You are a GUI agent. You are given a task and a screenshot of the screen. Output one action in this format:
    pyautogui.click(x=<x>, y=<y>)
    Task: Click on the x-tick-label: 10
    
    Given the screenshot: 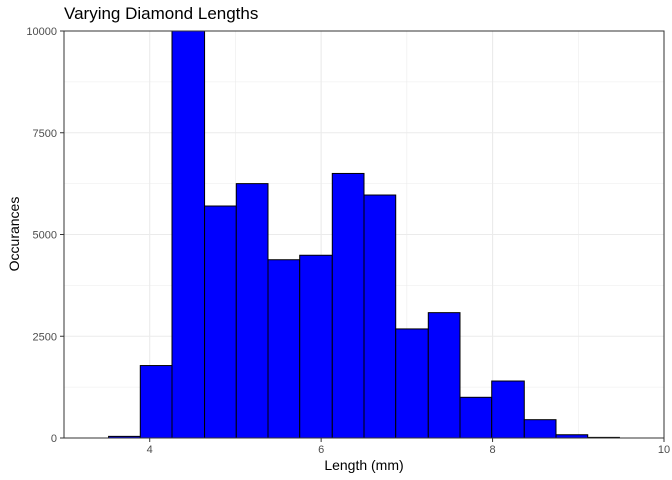 What is the action you would take?
    pyautogui.click(x=664, y=450)
    